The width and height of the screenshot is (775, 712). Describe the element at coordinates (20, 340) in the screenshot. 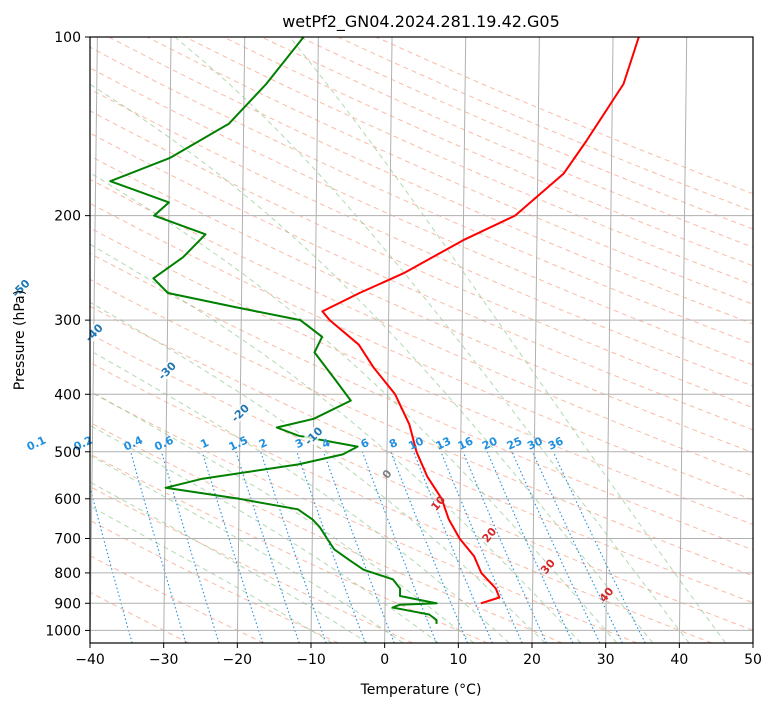

I see `y-axis-label: Pressure (hPa)` at that location.